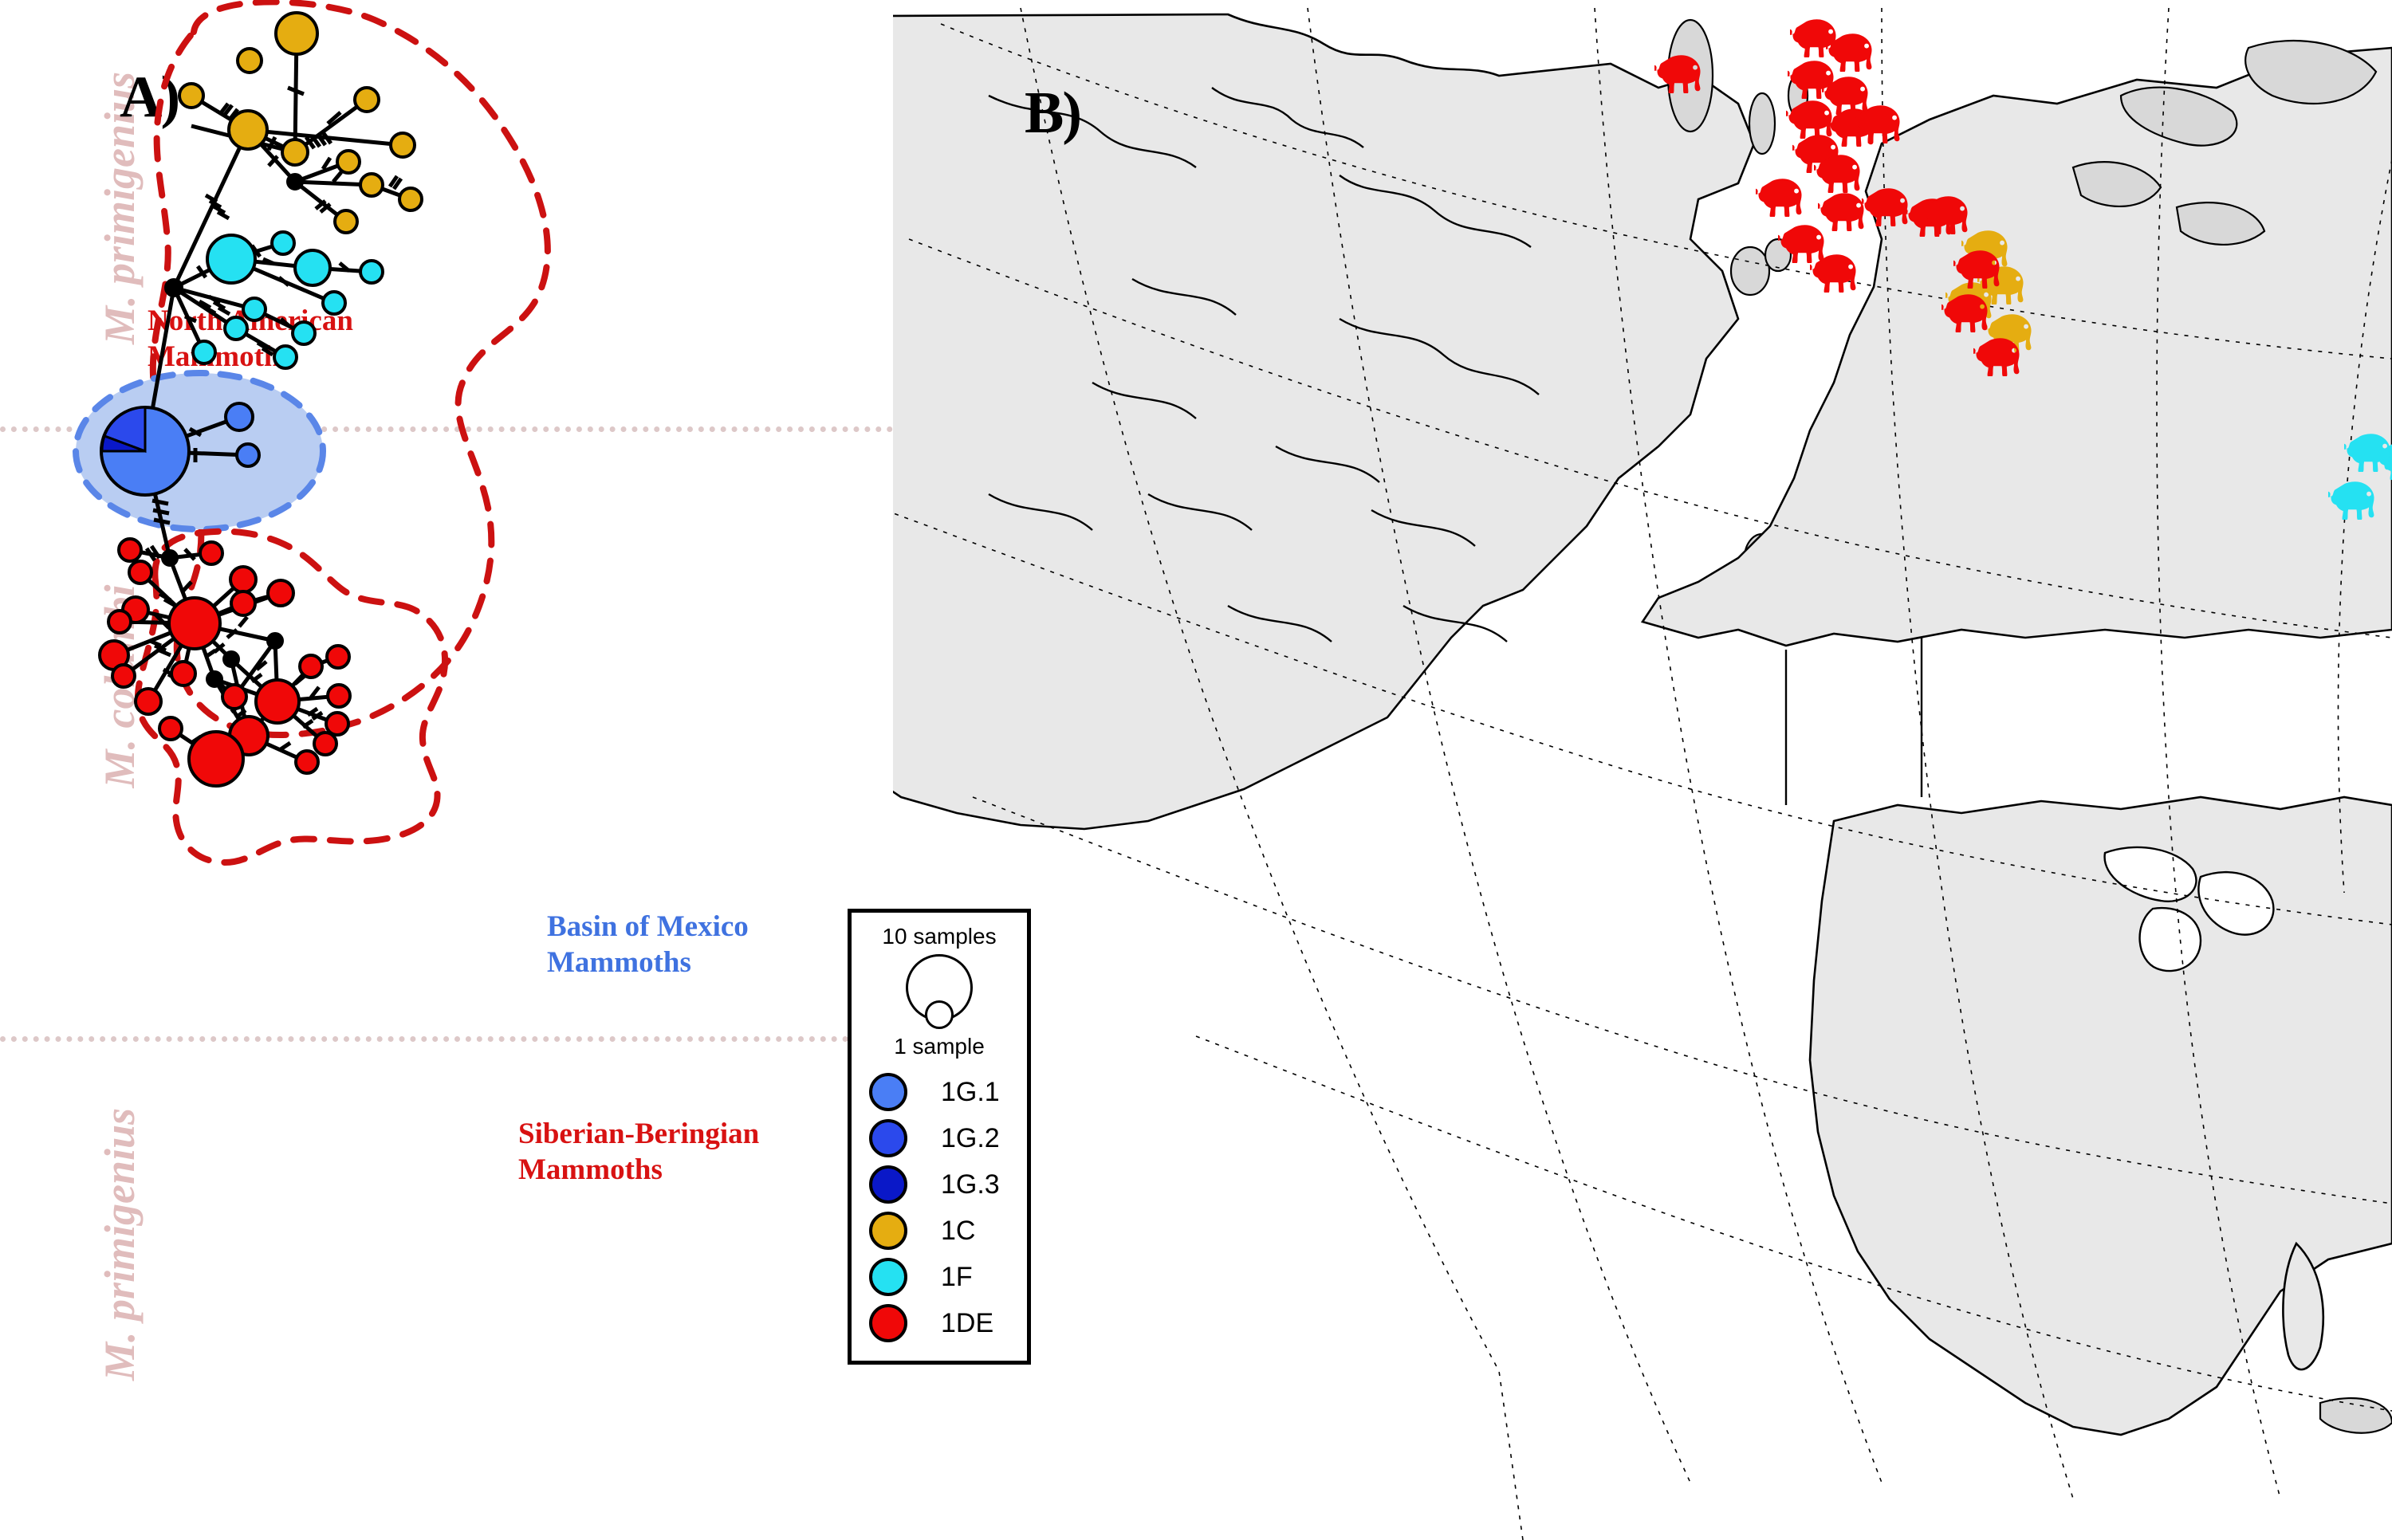  Describe the element at coordinates (939, 1231) in the screenshot. I see `legend-item-1c: 1C` at that location.